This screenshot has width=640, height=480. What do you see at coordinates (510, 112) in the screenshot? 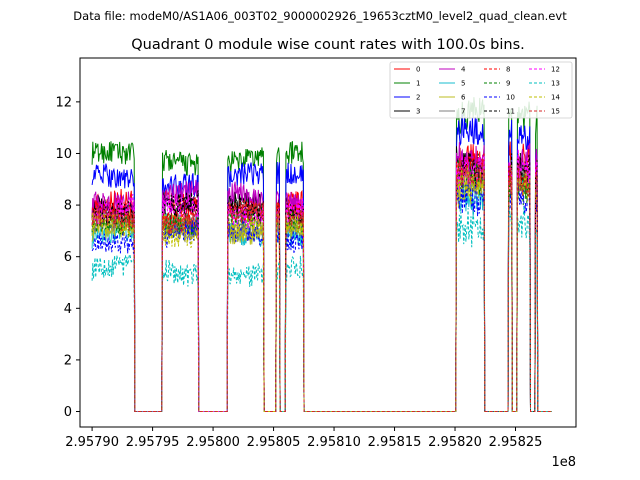
I see `legend-label-11: 11` at bounding box center [510, 112].